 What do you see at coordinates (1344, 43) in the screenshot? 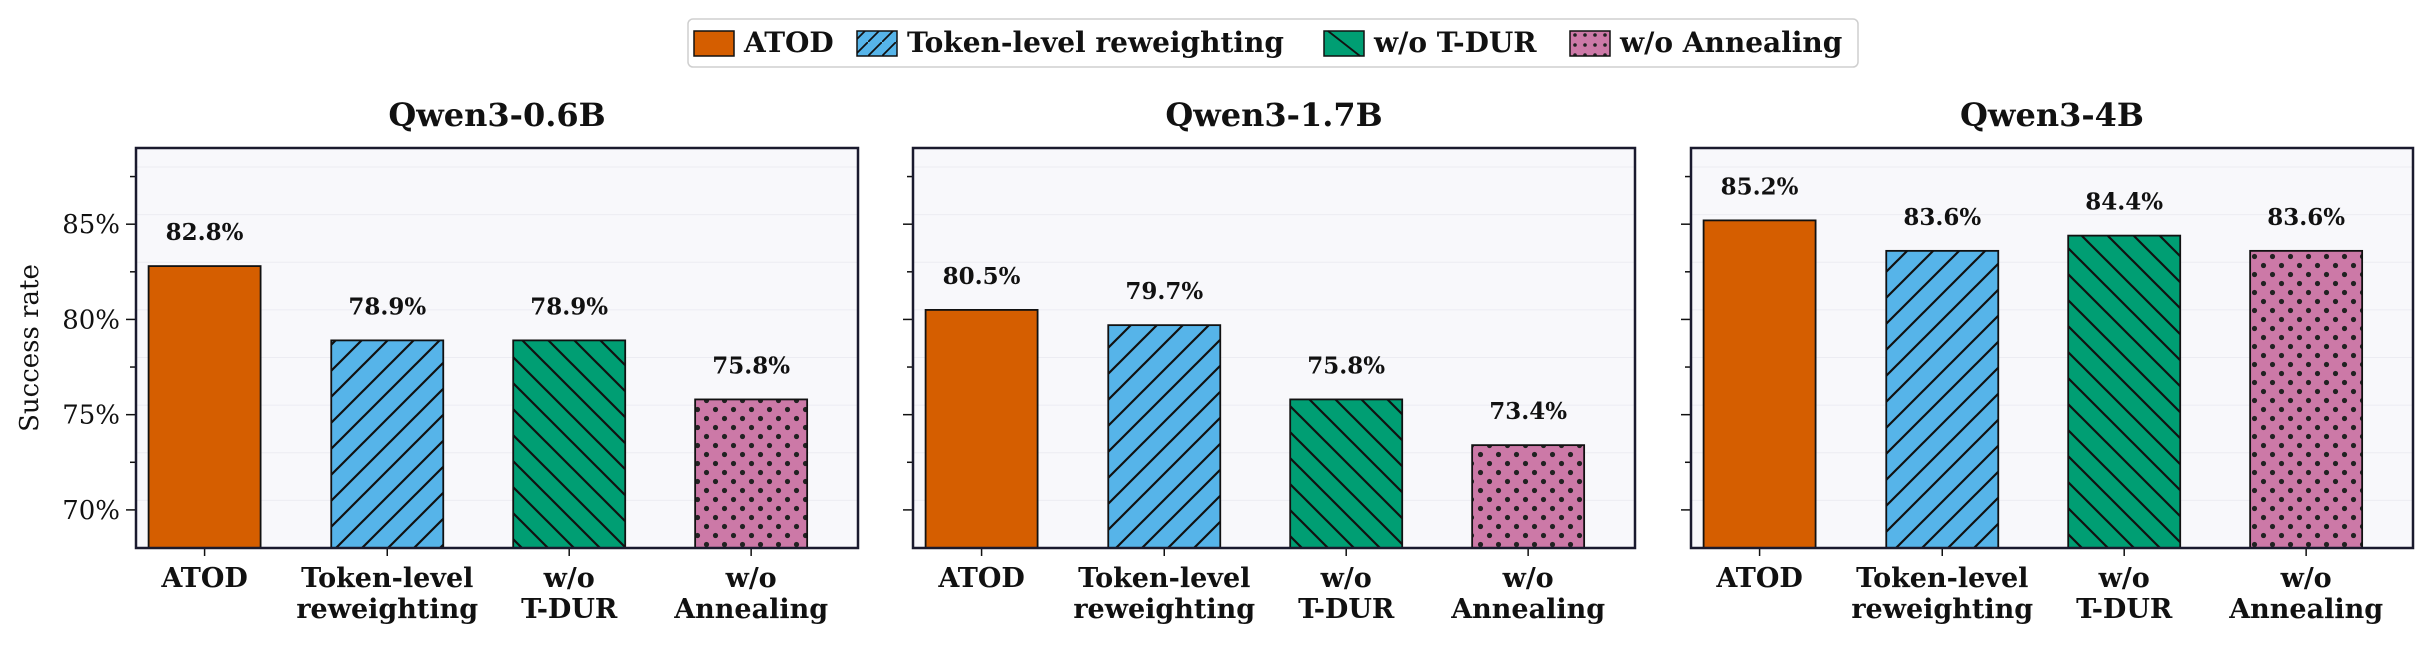
I see `legend-hatch-line` at bounding box center [1344, 43].